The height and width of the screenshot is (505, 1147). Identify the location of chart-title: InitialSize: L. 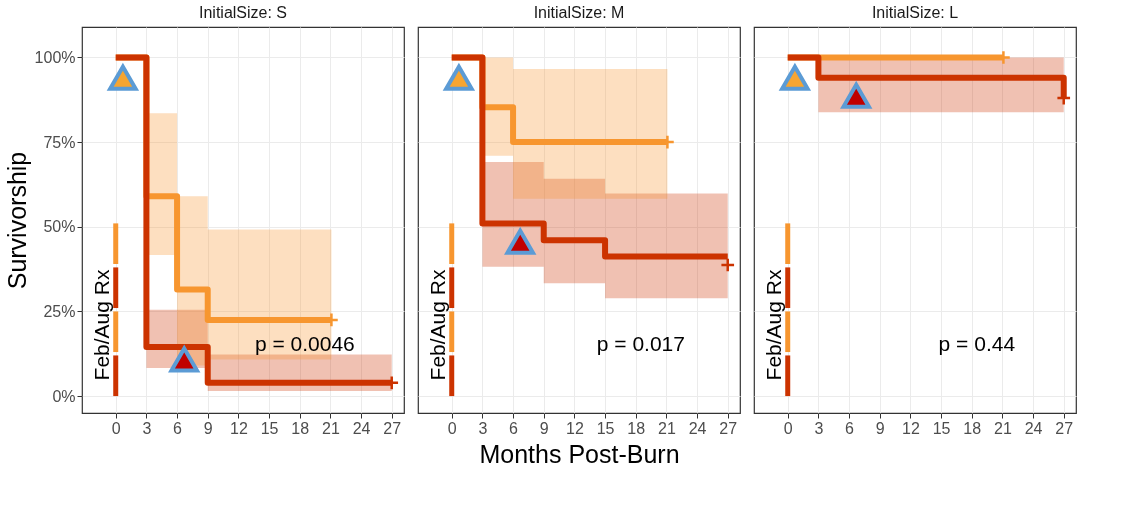
(915, 12).